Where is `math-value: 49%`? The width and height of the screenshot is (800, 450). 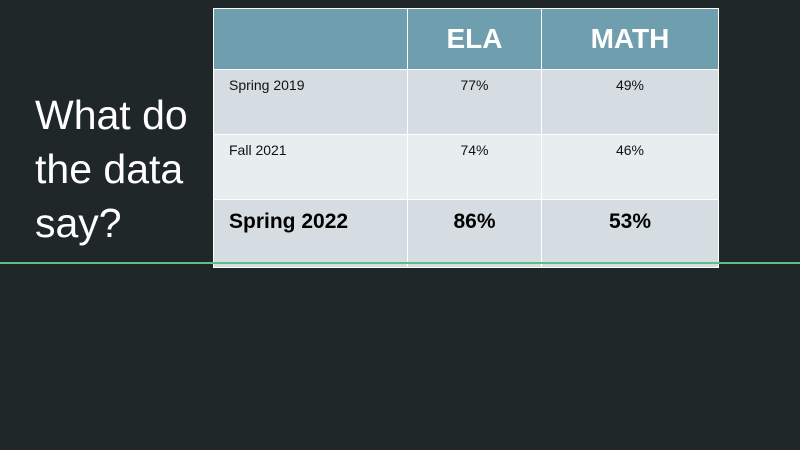
math-value: 49% is located at coordinates (630, 102).